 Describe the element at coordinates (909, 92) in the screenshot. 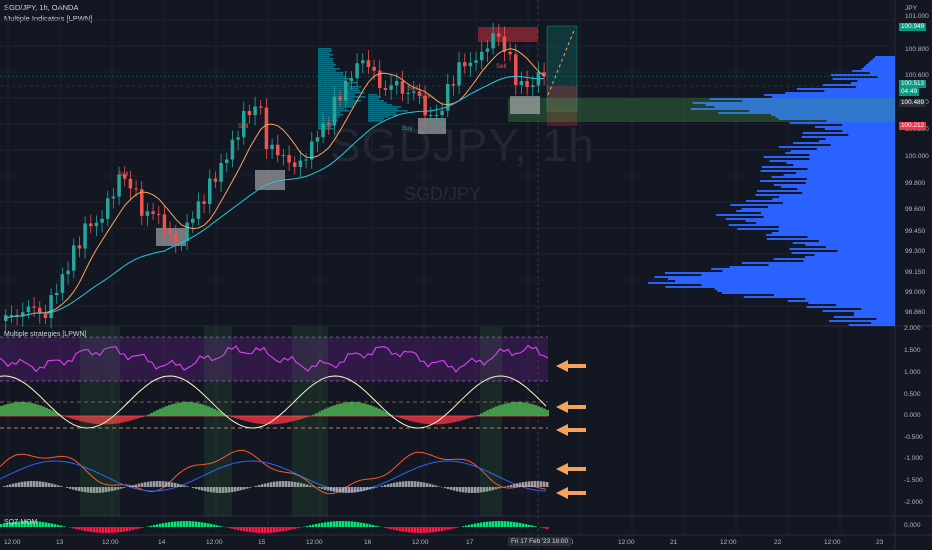

I see `bar-countdown-tag: 04:49` at that location.